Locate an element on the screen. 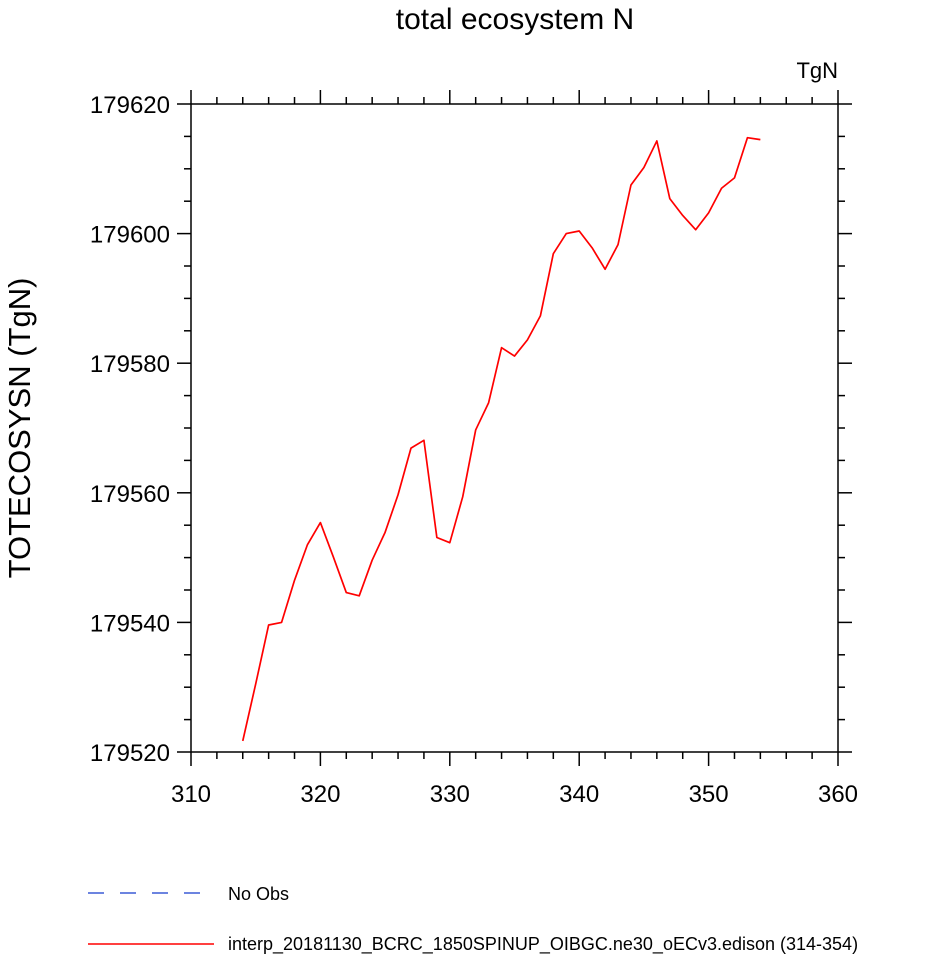  chart-title: total ecosystem N is located at coordinates (515, 19).